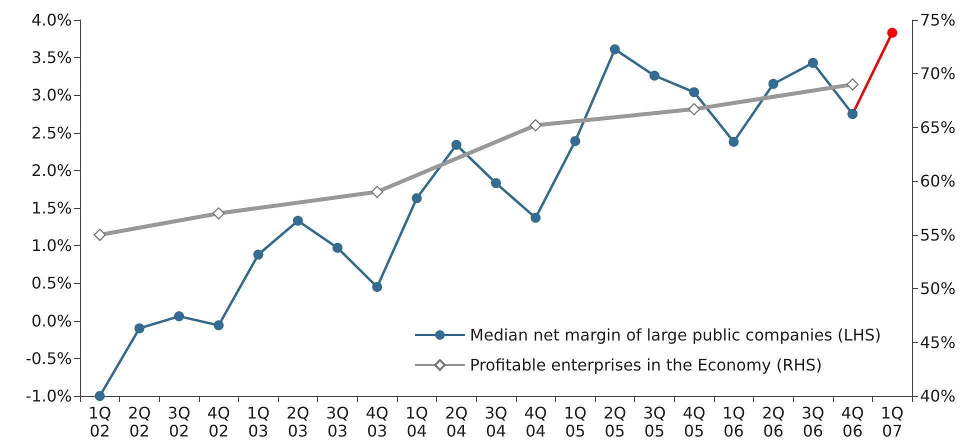  I want to click on x-tick-label: 3Q 04, so click(496, 422).